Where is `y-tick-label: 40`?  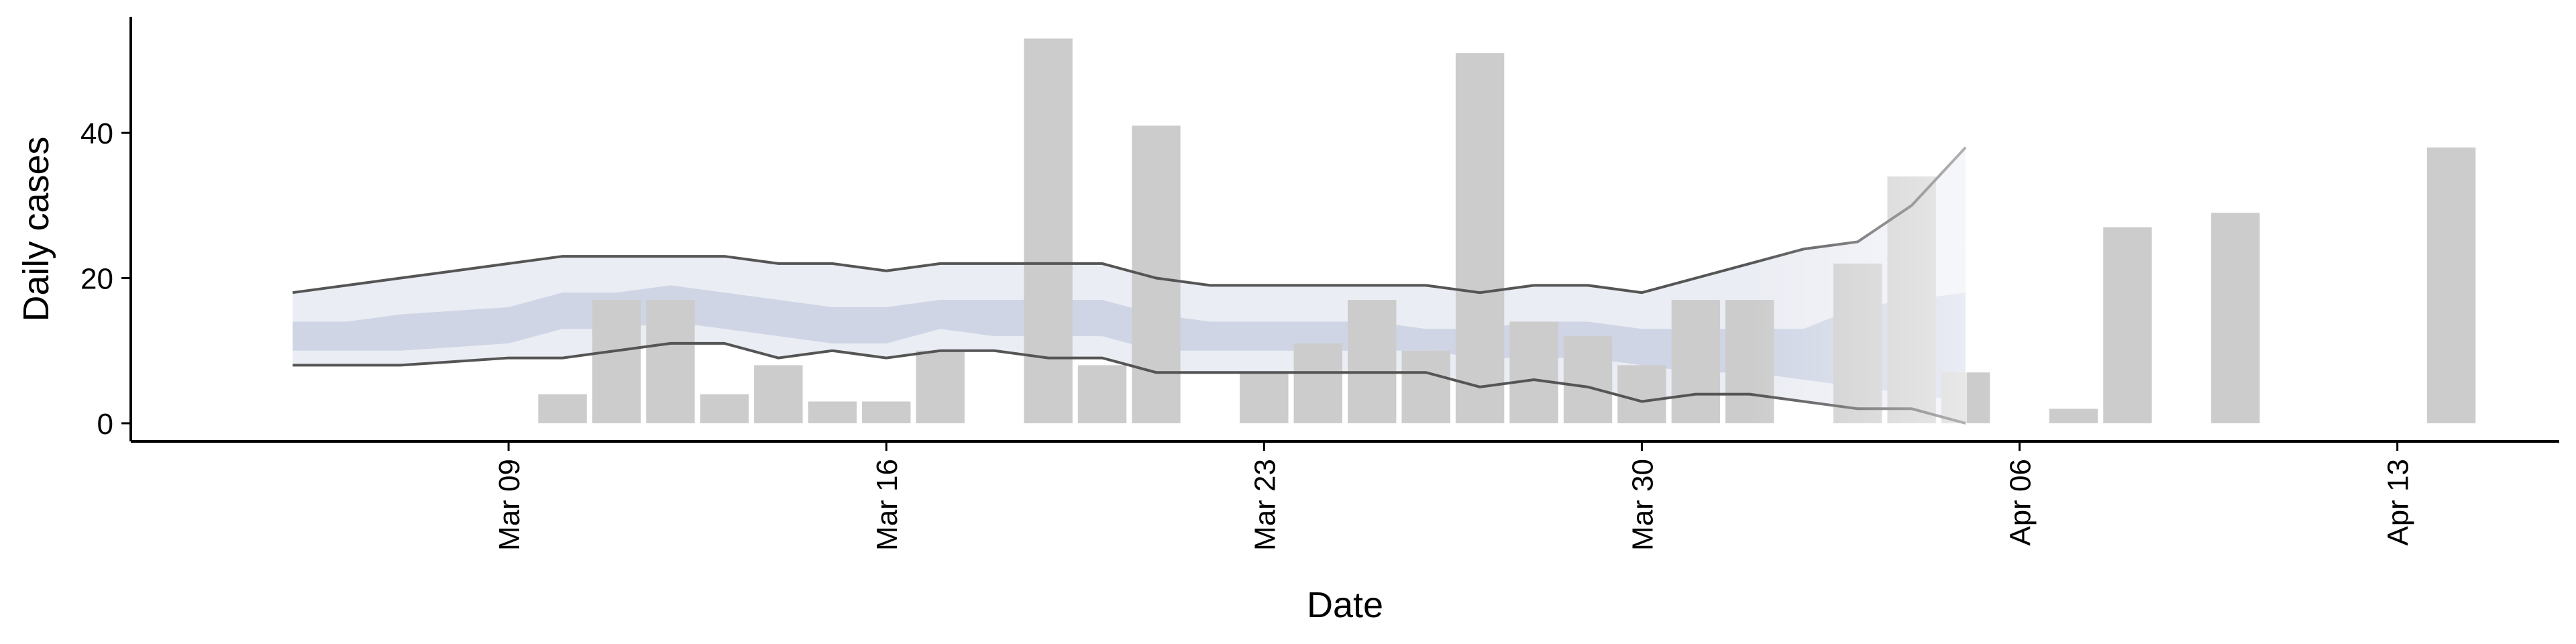 y-tick-label: 40 is located at coordinates (96, 133).